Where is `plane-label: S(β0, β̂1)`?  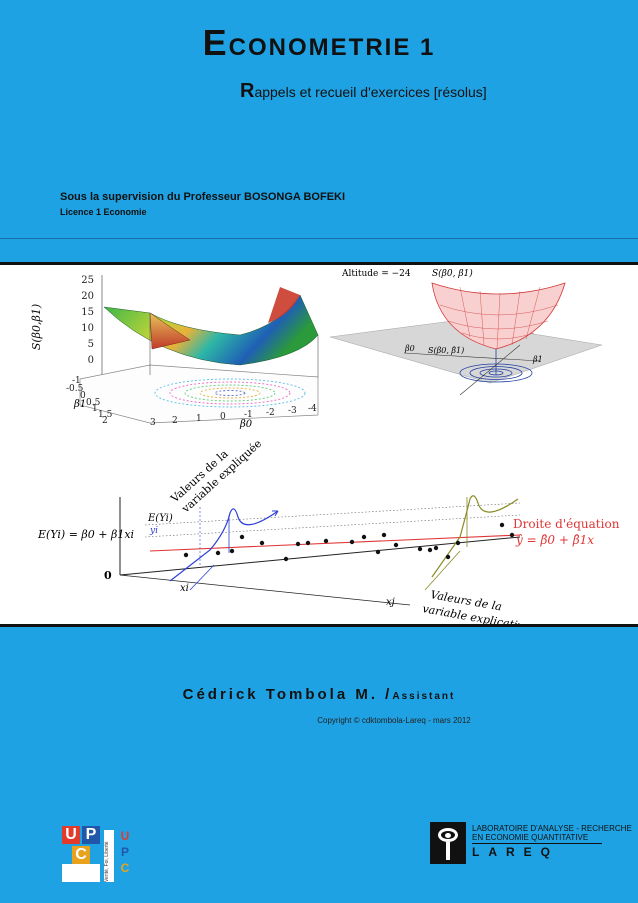
plane-label: S(β0, β̂1) is located at coordinates (446, 350).